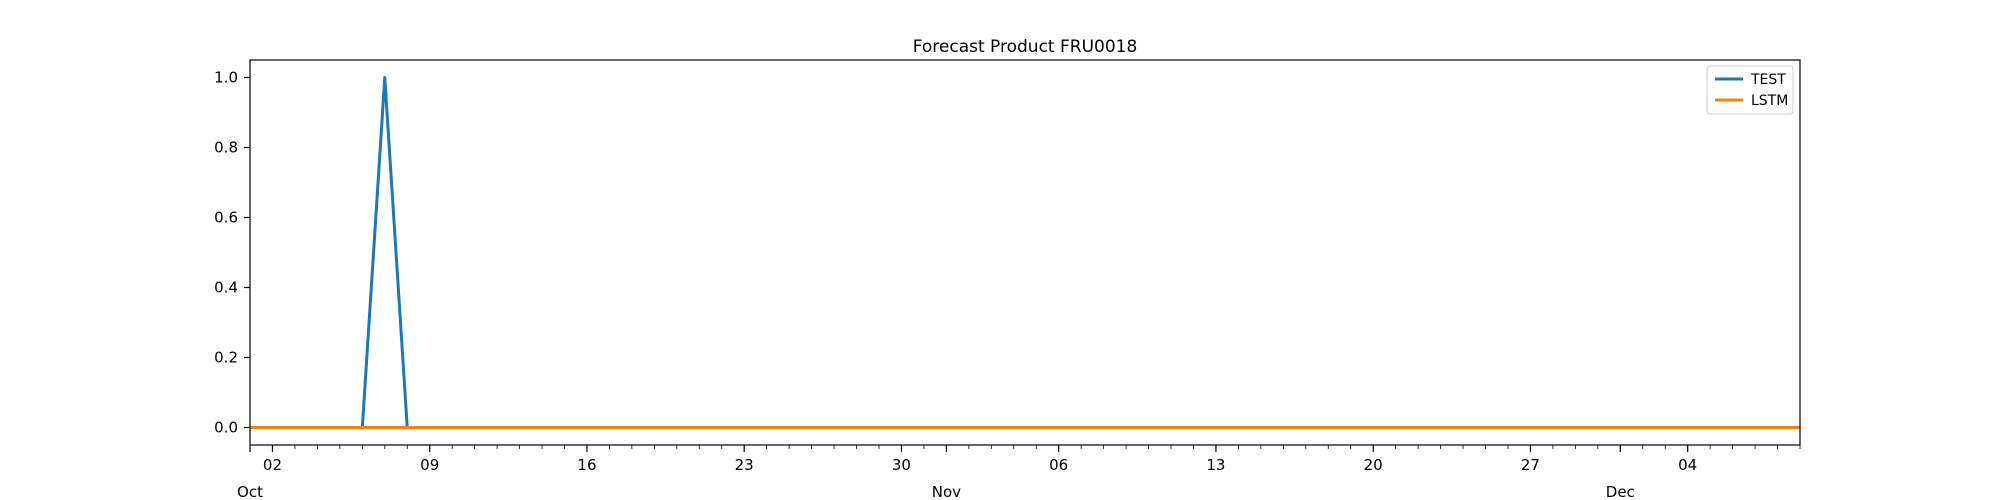 The image size is (2000, 500). Describe the element at coordinates (226, 428) in the screenshot. I see `y-tick-label: 0.0` at that location.